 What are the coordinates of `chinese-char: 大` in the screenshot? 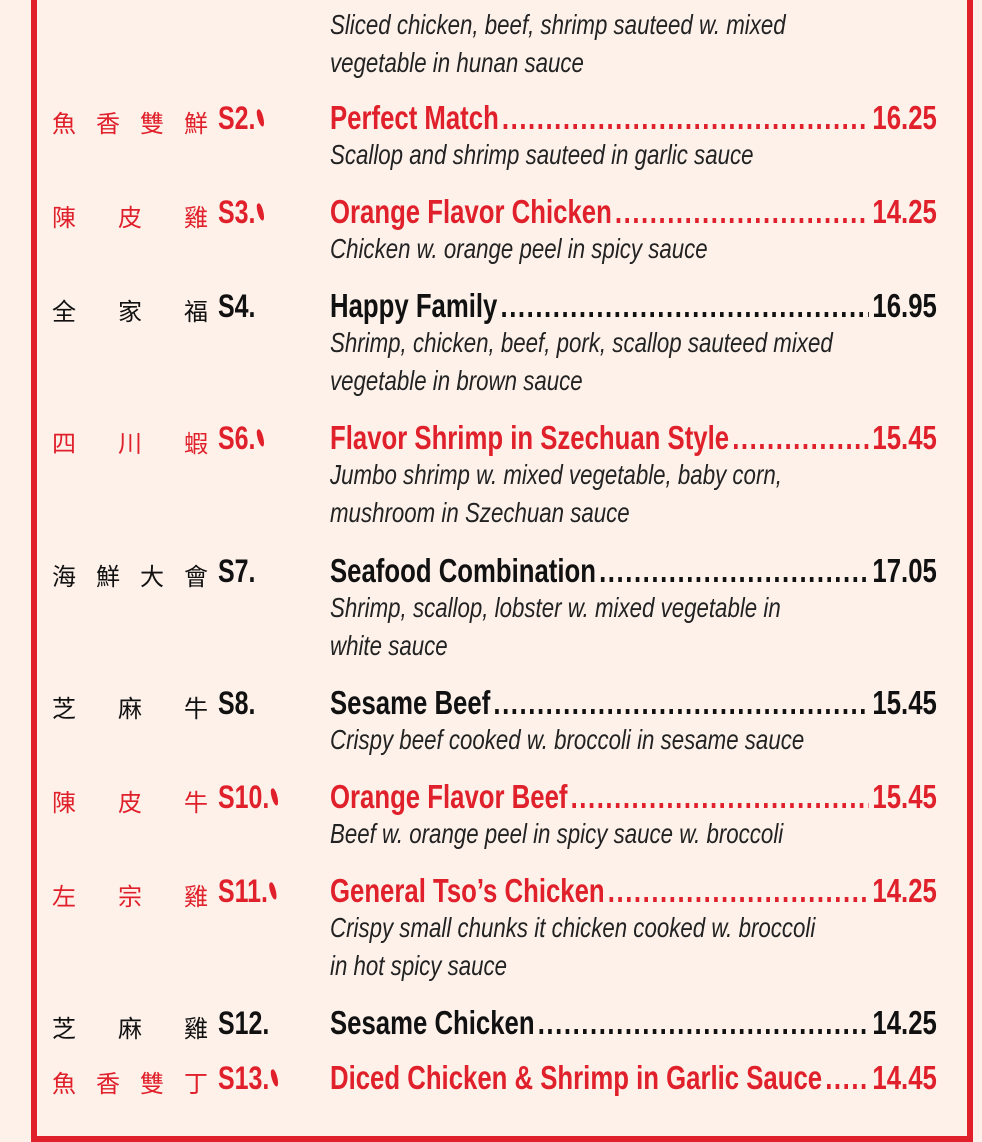 It's located at (152, 577).